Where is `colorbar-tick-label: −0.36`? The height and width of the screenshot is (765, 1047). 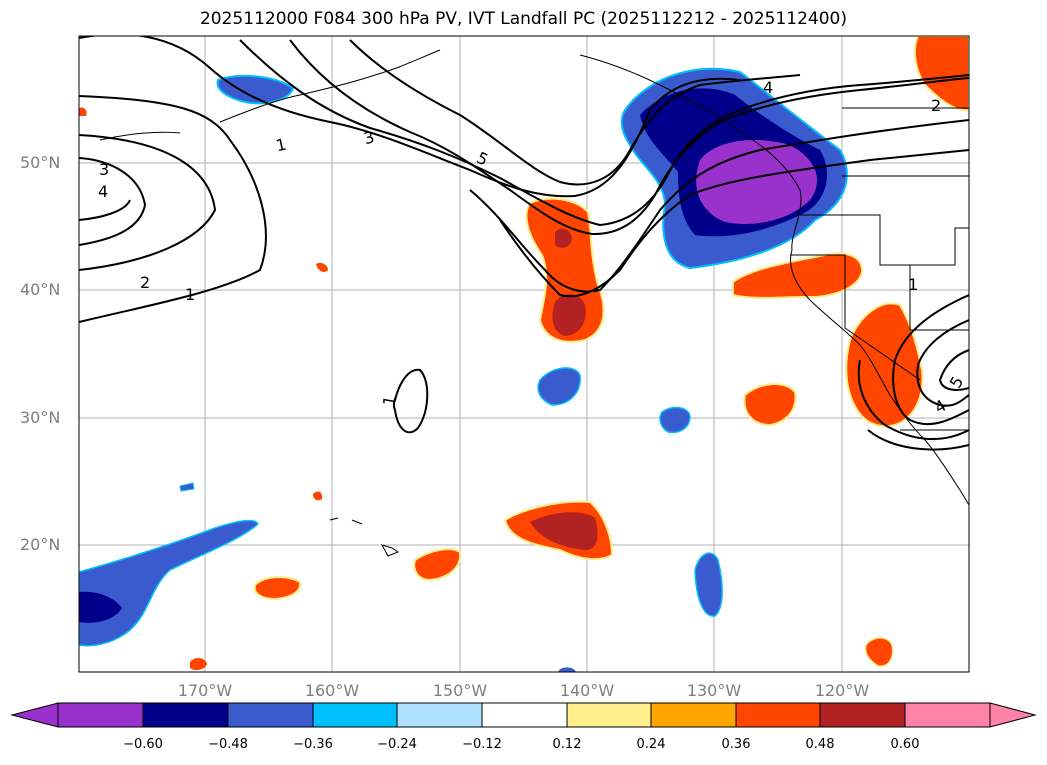
colorbar-tick-label: −0.36 is located at coordinates (313, 744).